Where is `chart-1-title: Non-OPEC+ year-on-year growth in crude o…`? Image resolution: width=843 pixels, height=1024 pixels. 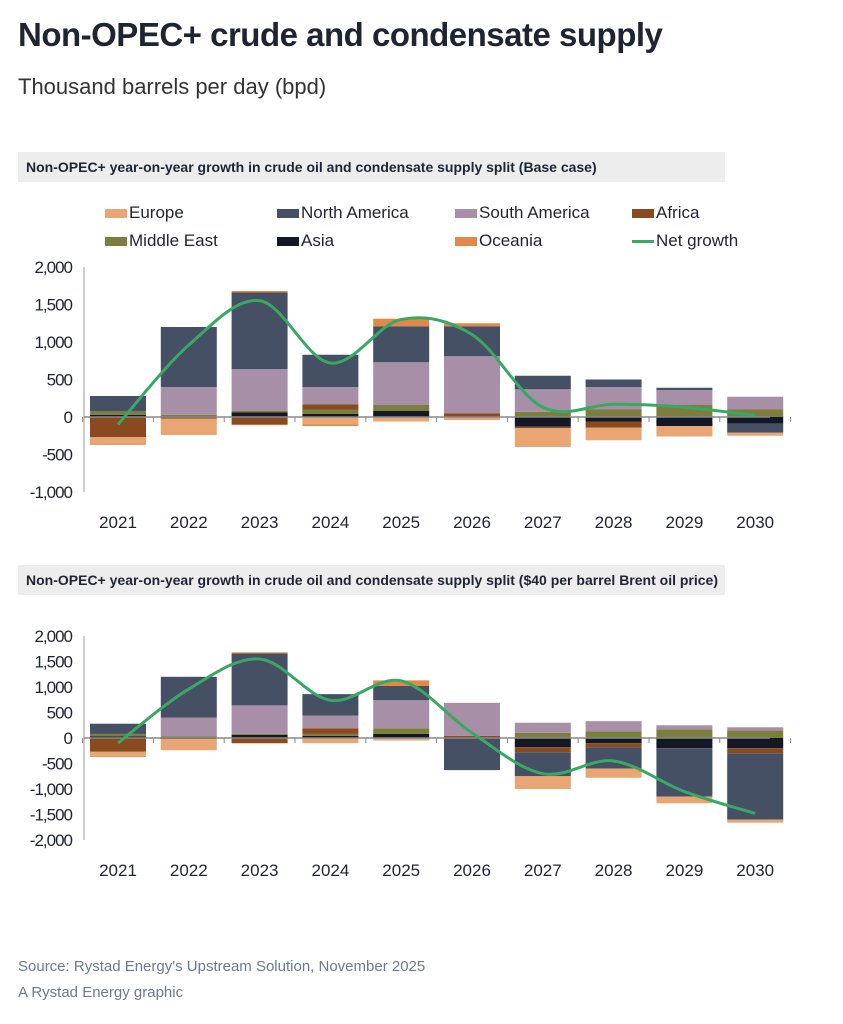
chart-1-title: Non-OPEC+ year-on-year growth in crude o… is located at coordinates (371, 167).